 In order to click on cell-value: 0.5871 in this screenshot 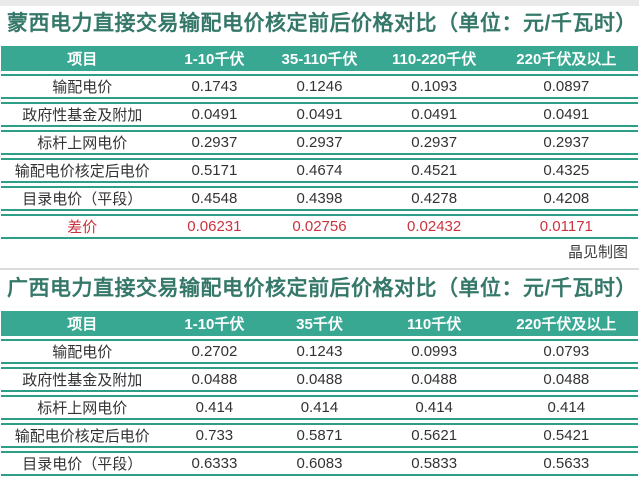, I will do `click(319, 435)`.